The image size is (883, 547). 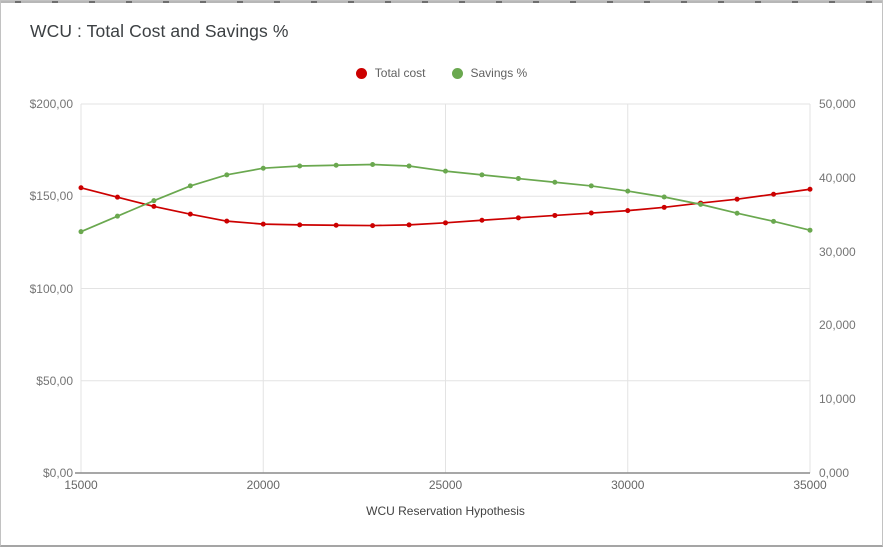 I want to click on y-left-tick-label: $50,00, so click(x=54, y=380).